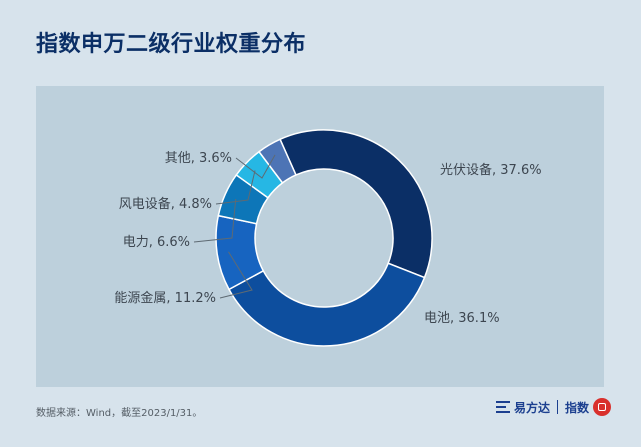 The image size is (641, 447). What do you see at coordinates (326, 304) in the screenshot?
I see `slice-battery` at bounding box center [326, 304].